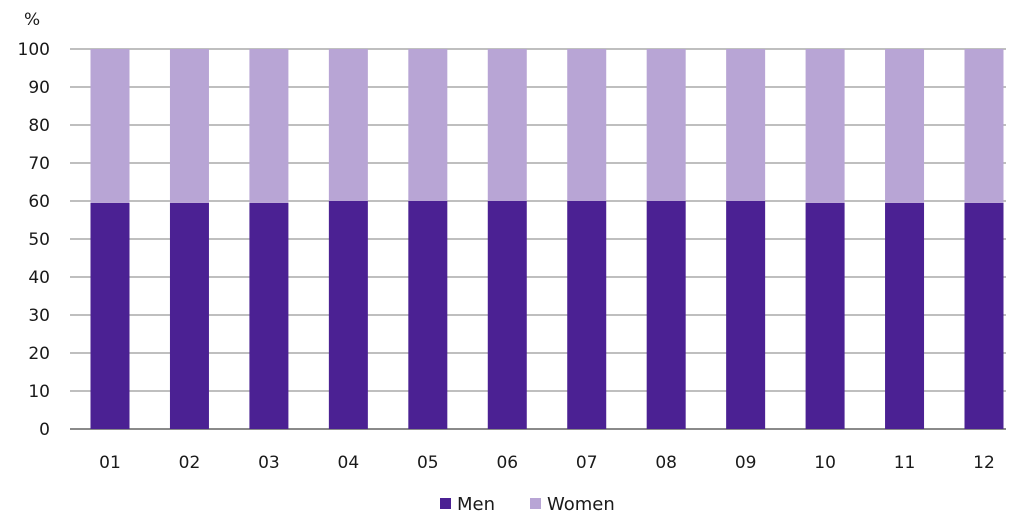  What do you see at coordinates (39, 316) in the screenshot?
I see `y-tick-label: 30` at bounding box center [39, 316].